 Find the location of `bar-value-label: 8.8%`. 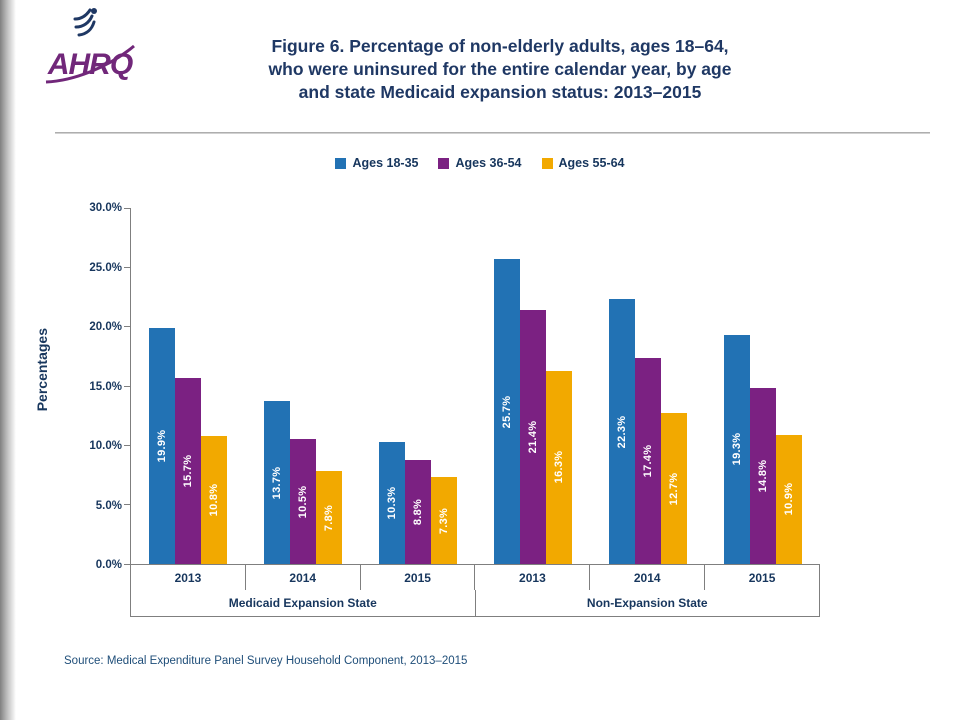

bar-value-label: 8.8% is located at coordinates (418, 511).